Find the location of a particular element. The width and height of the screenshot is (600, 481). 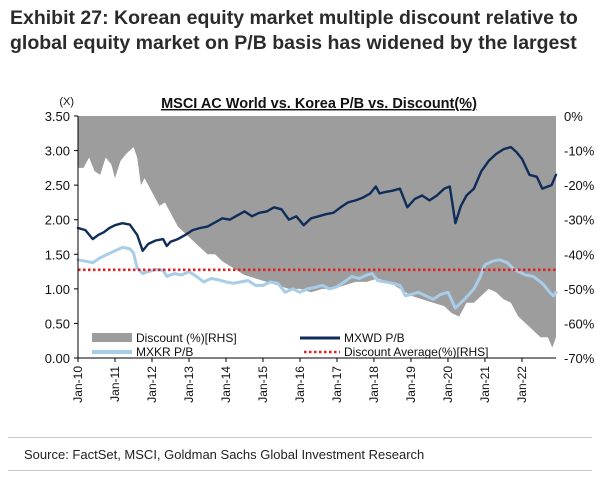

x-tick-label: Jan-14 is located at coordinates (226, 384).